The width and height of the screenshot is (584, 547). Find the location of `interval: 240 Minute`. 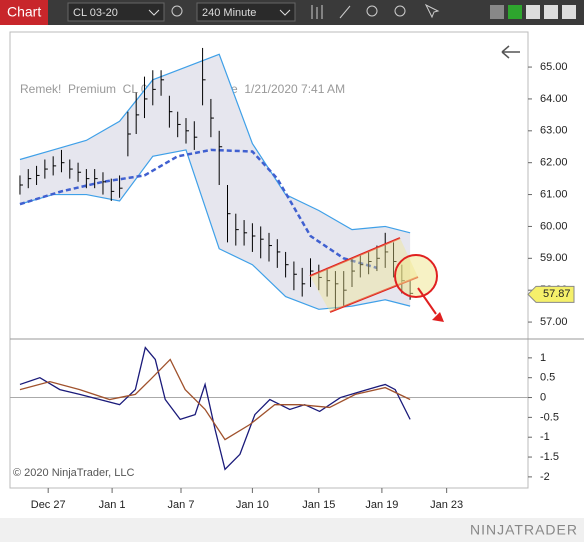

interval: 240 Minute is located at coordinates (229, 13).